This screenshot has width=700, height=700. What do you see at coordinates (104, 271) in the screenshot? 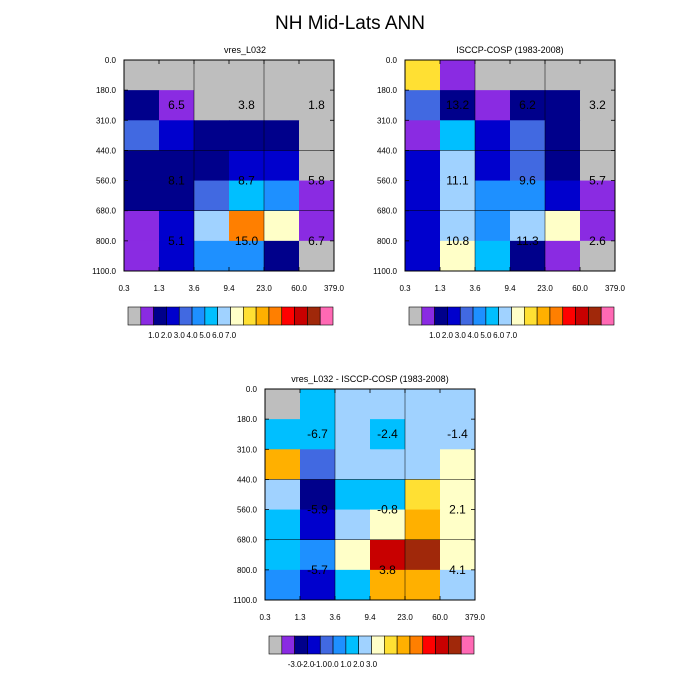
I see `y-tick-label: 1100.0` at bounding box center [104, 271].